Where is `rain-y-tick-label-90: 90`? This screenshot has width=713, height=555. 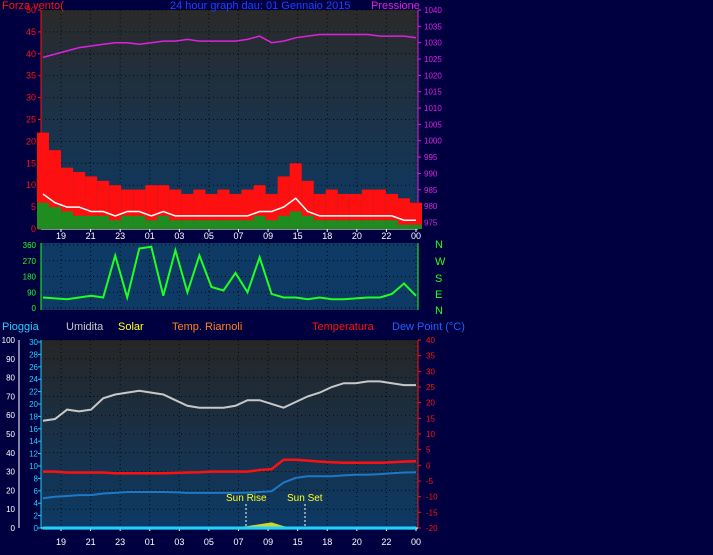
rain-y-tick-label-90: 90 is located at coordinates (10, 359).